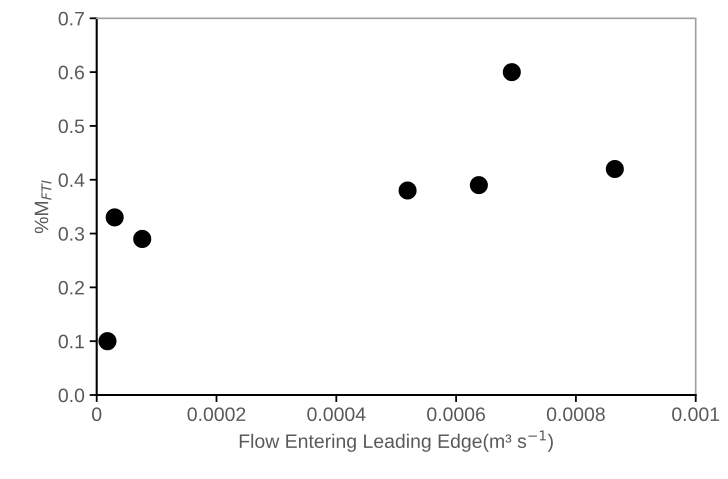 The width and height of the screenshot is (728, 479). What do you see at coordinates (696, 414) in the screenshot?
I see `x-tick-label: 0.001` at bounding box center [696, 414].